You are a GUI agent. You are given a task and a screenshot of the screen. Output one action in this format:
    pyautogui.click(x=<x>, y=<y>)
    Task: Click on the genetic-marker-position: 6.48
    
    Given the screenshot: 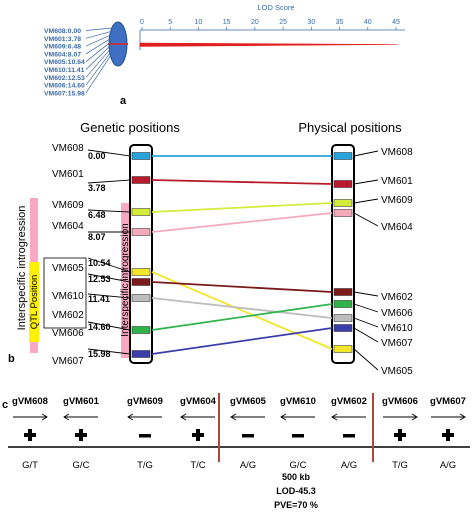 What is the action you would take?
    pyautogui.click(x=97, y=215)
    